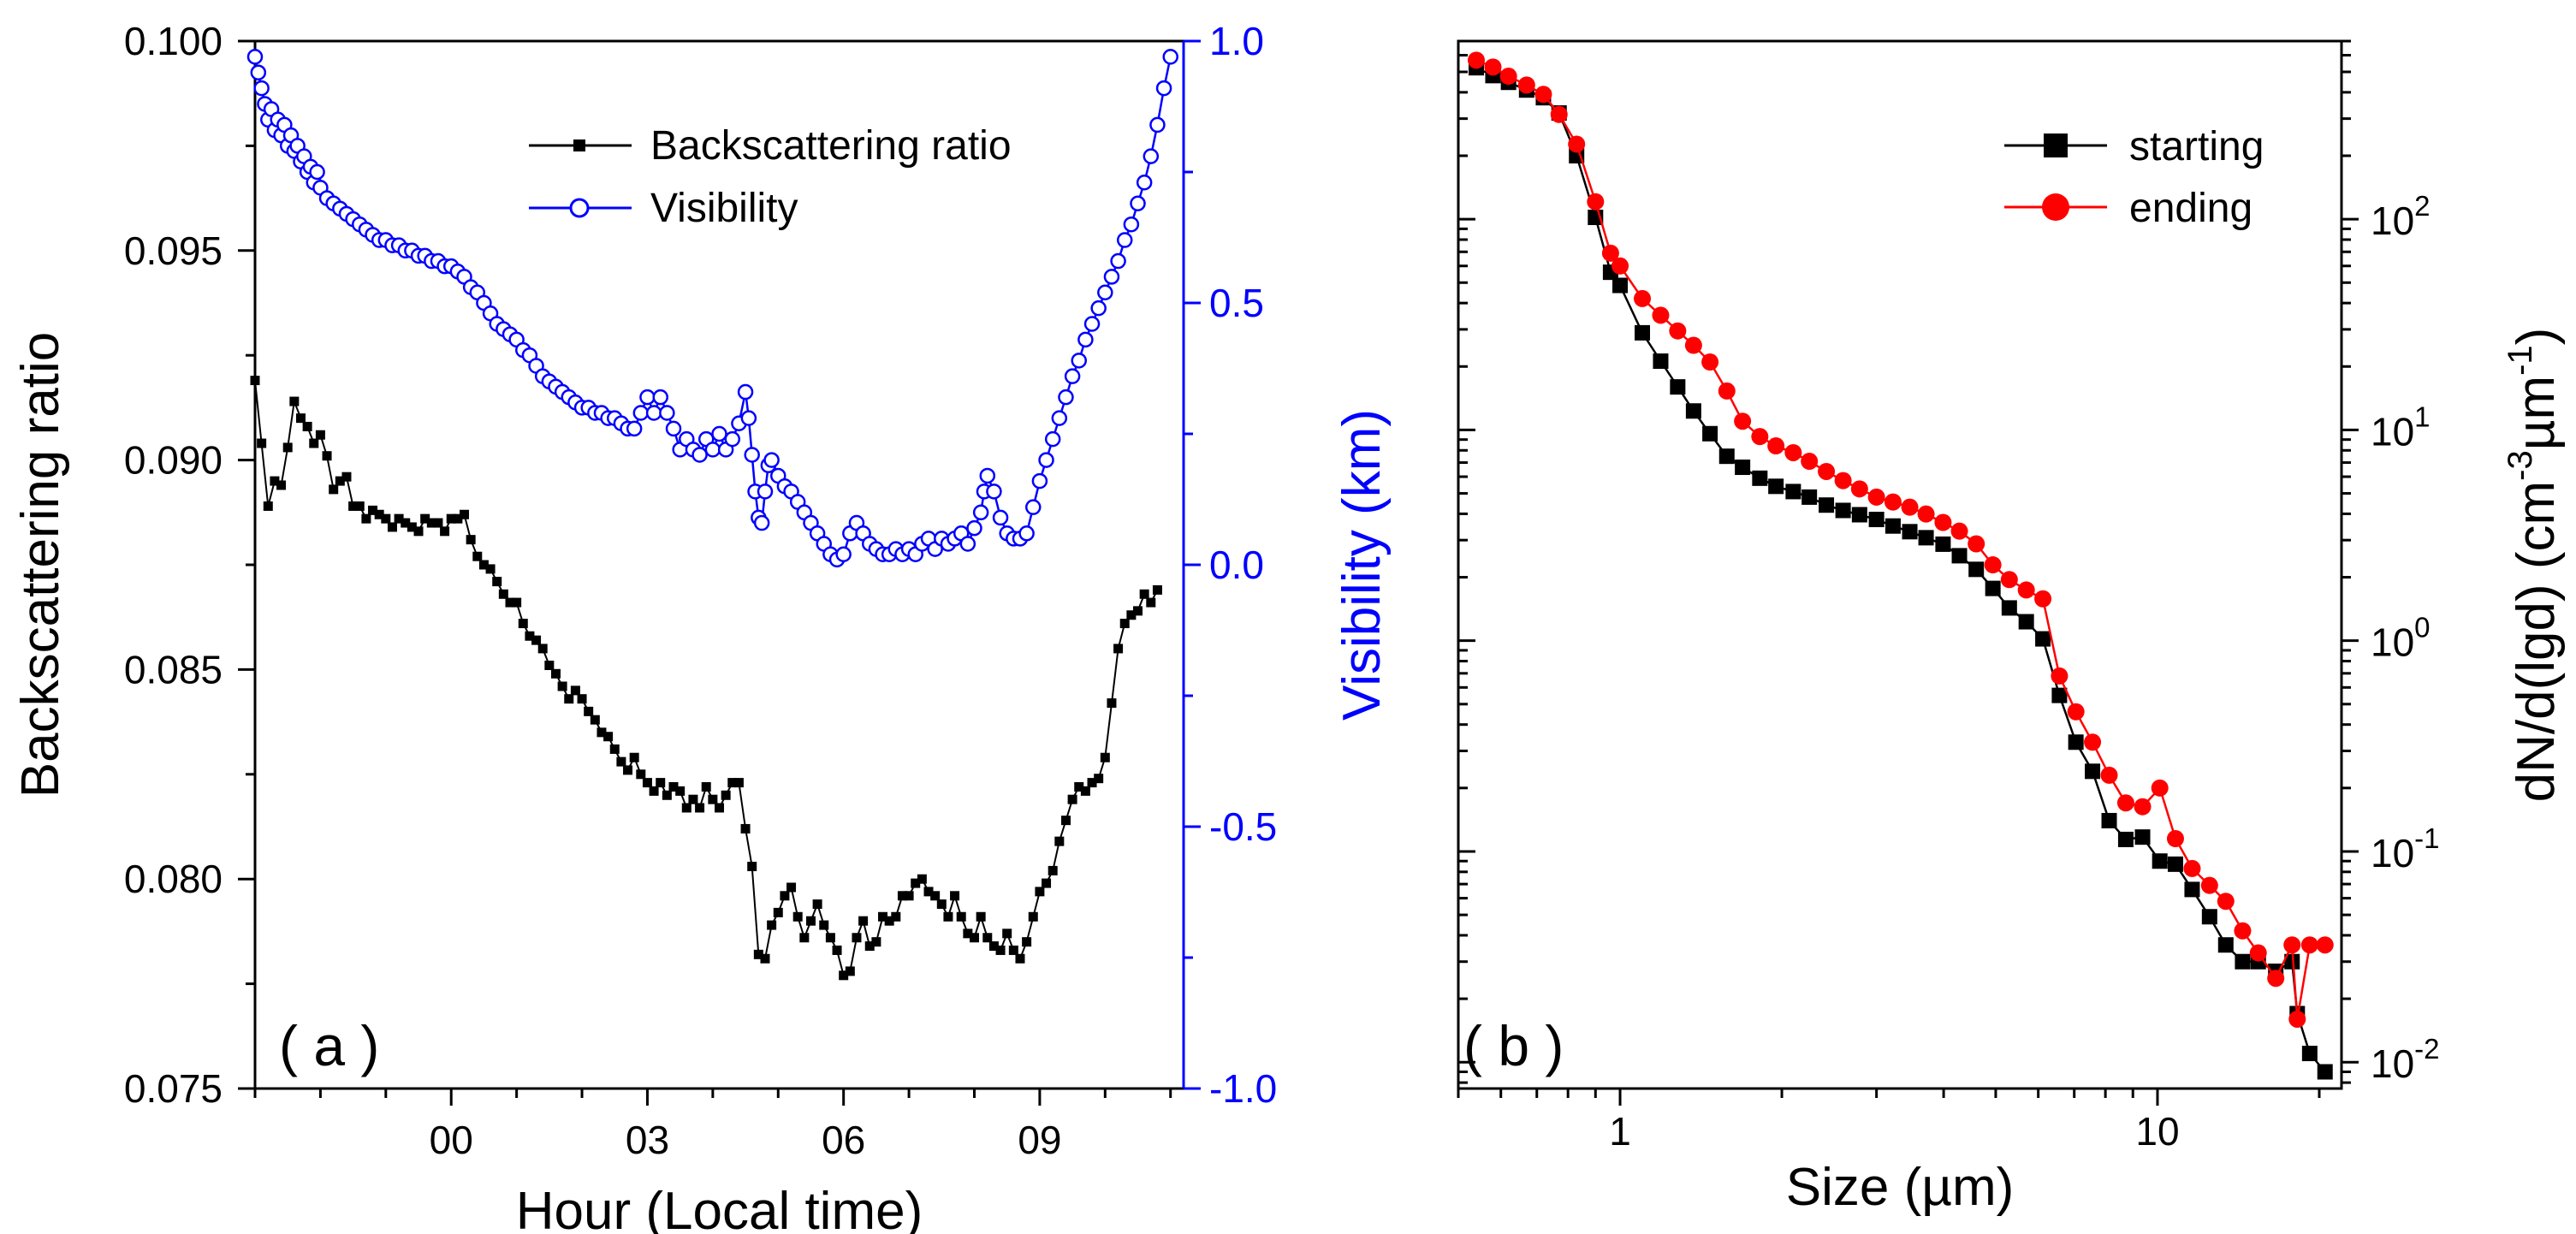 This screenshot has width=2576, height=1234. Describe the element at coordinates (1236, 565) in the screenshot. I see `y-right-tick-label-a: 0.0` at that location.